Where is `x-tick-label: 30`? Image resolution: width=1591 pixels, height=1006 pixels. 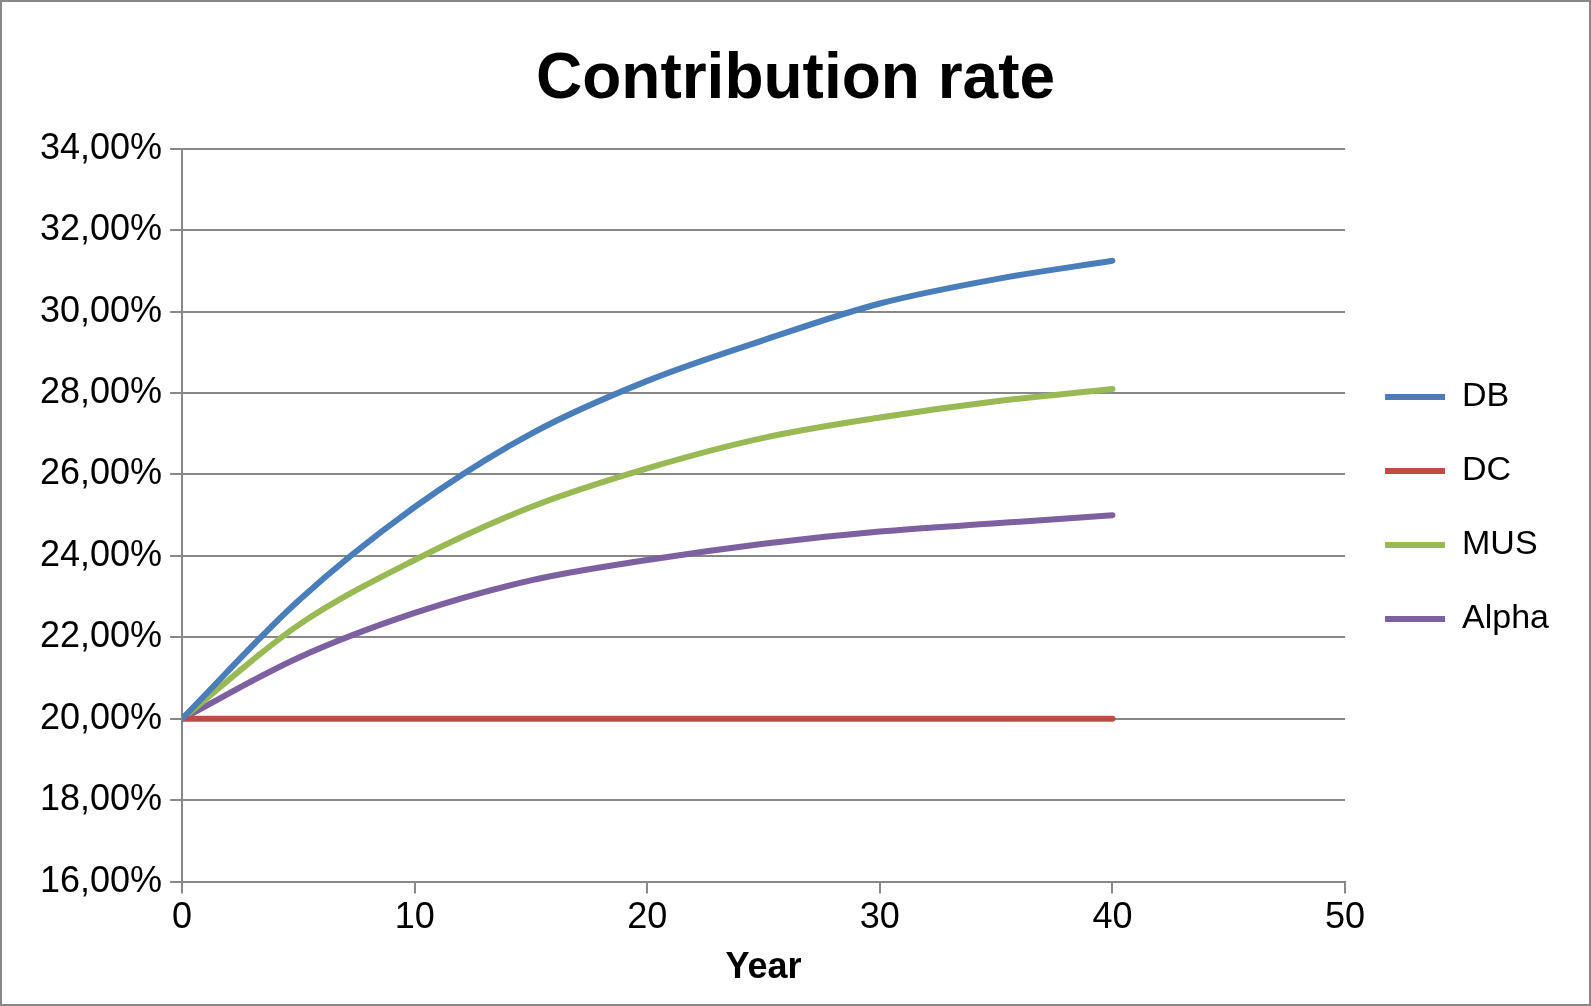
x-tick-label: 30 is located at coordinates (879, 916).